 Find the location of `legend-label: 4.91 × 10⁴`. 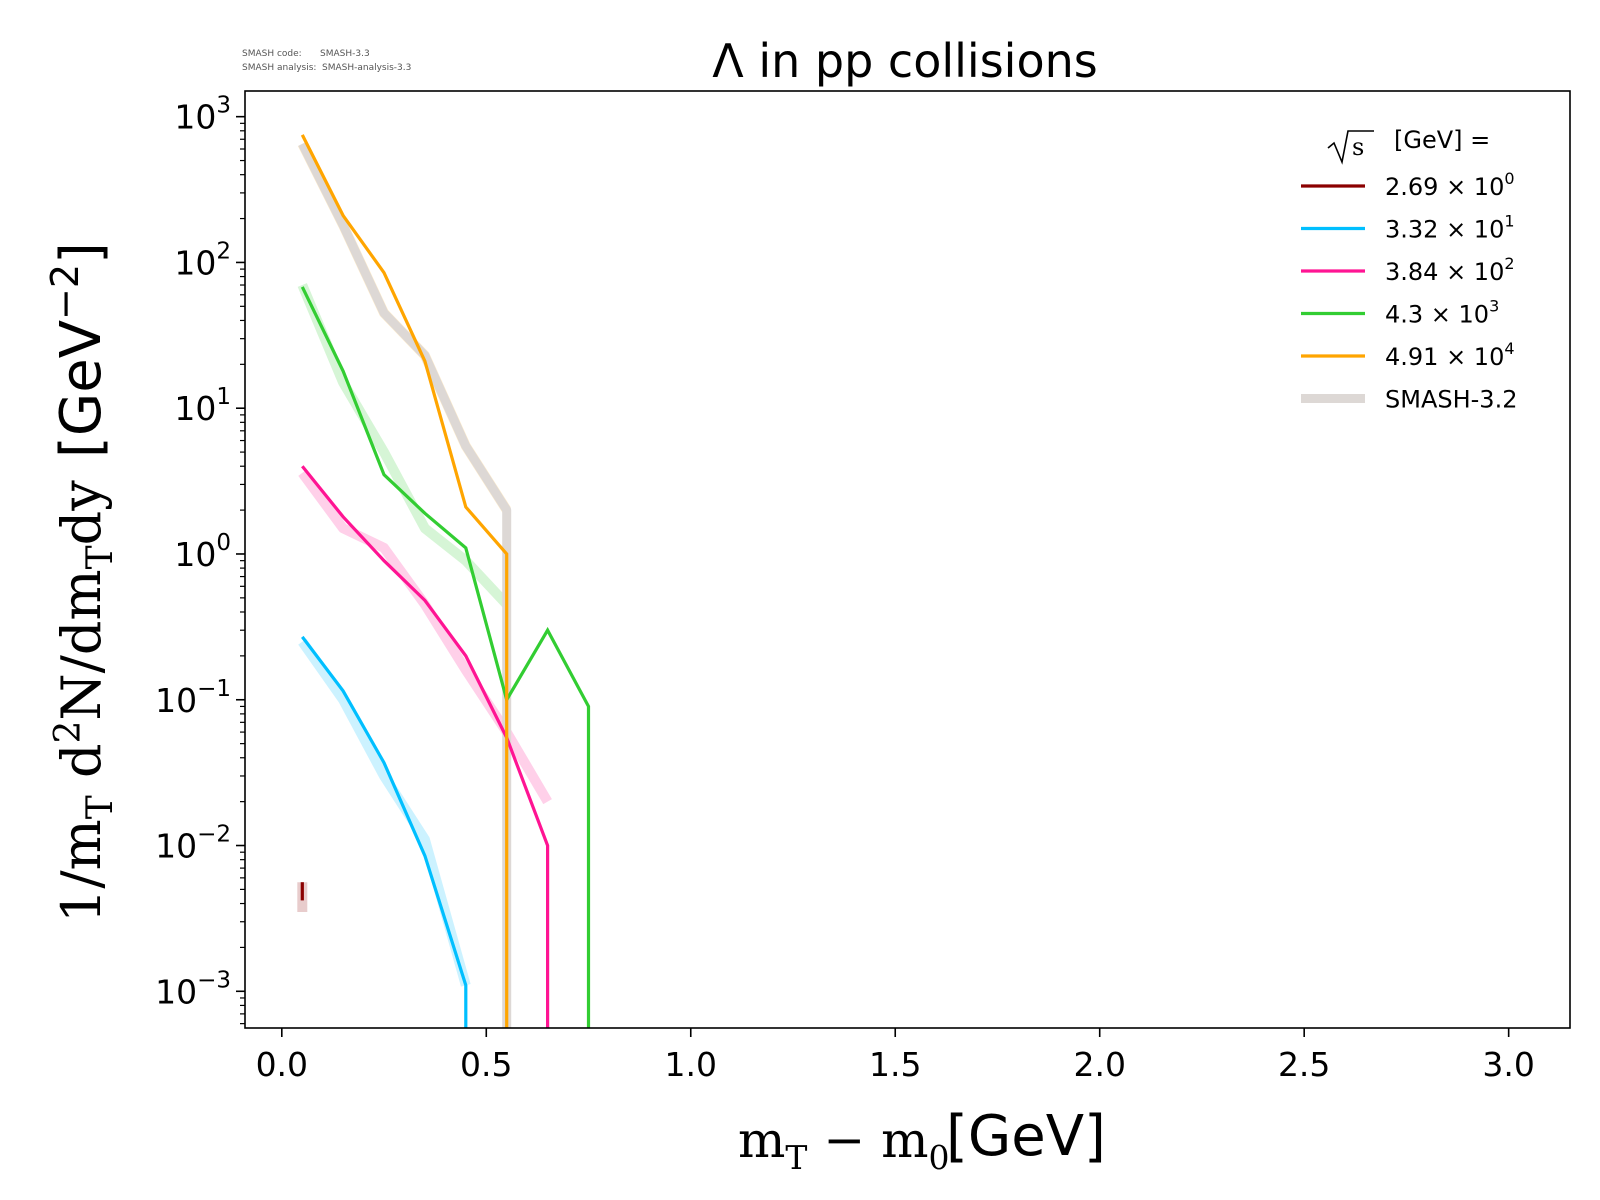

legend-label: 4.91 × 10⁴ is located at coordinates (1450, 355).